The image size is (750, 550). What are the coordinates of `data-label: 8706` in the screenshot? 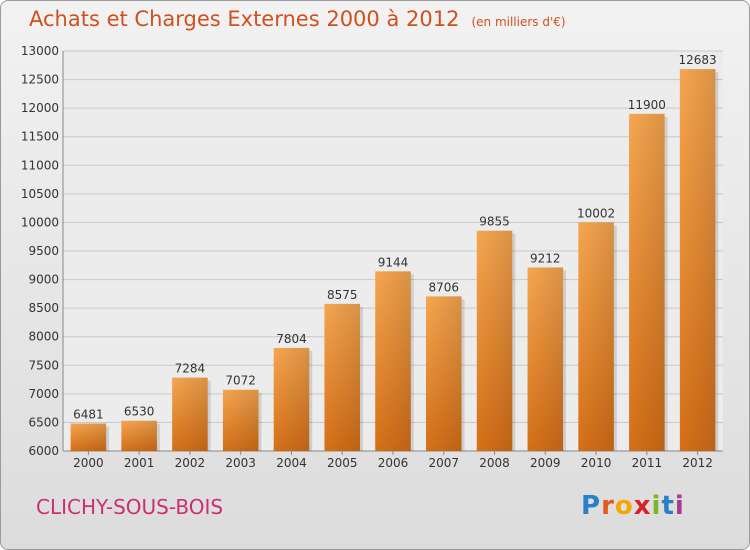 It's located at (443, 287).